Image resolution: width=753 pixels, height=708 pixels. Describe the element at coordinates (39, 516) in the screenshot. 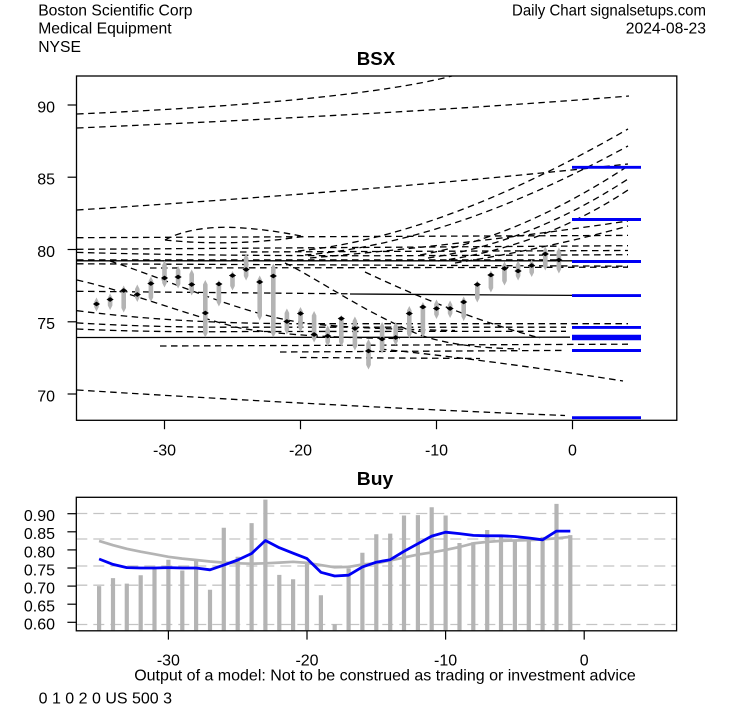

I see `svg-text: 0.90` at that location.